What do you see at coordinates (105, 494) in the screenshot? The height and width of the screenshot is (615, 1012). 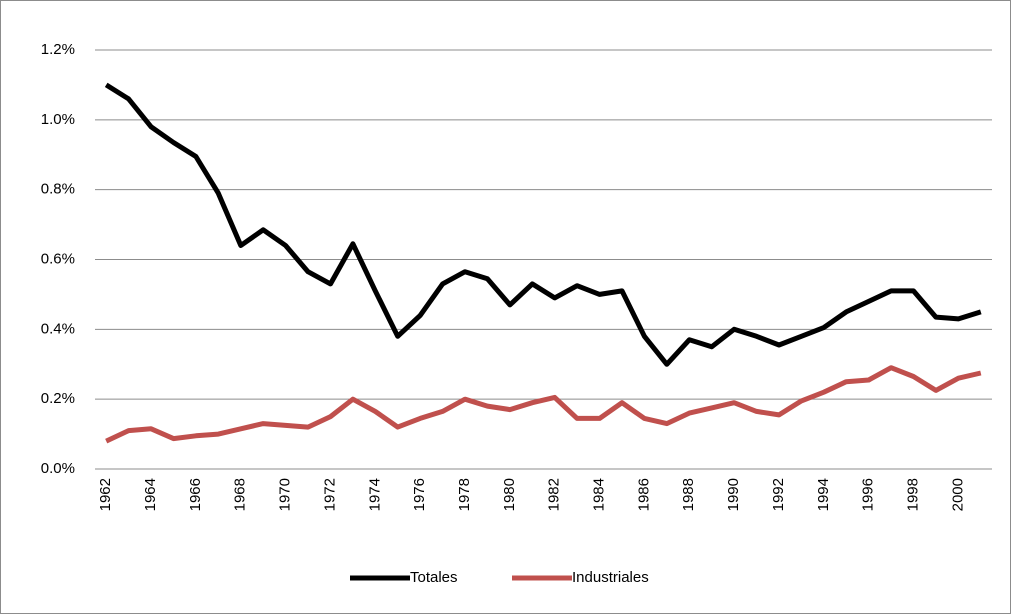 I see `x-tick-label: 1962` at bounding box center [105, 494].